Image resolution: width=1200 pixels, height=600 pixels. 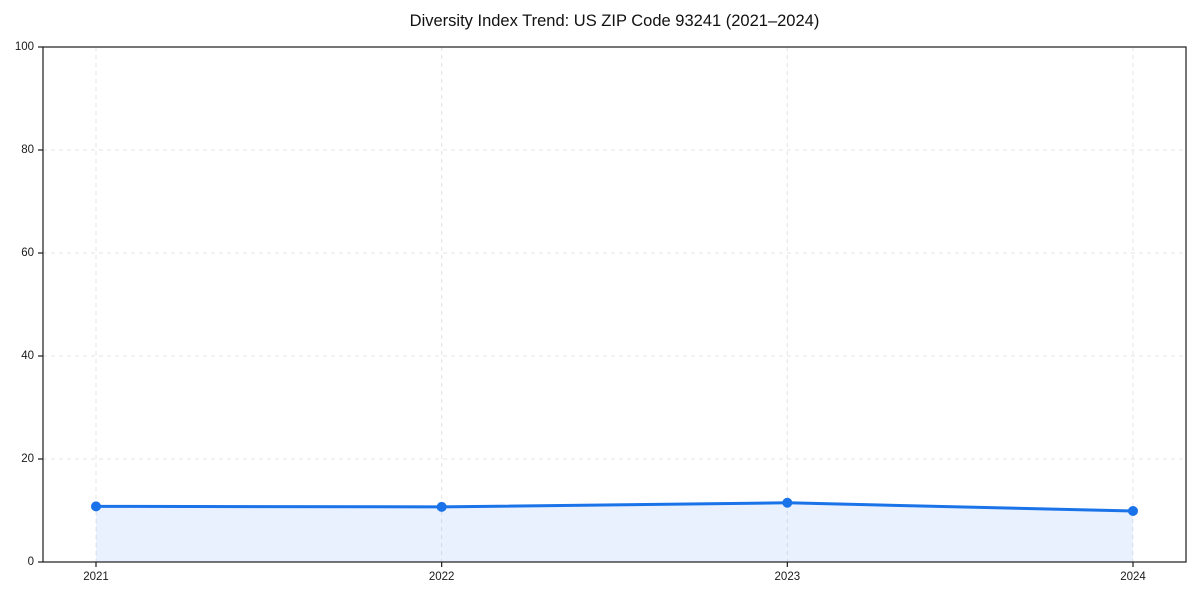 I want to click on x-tick-label: 2023, so click(x=788, y=577).